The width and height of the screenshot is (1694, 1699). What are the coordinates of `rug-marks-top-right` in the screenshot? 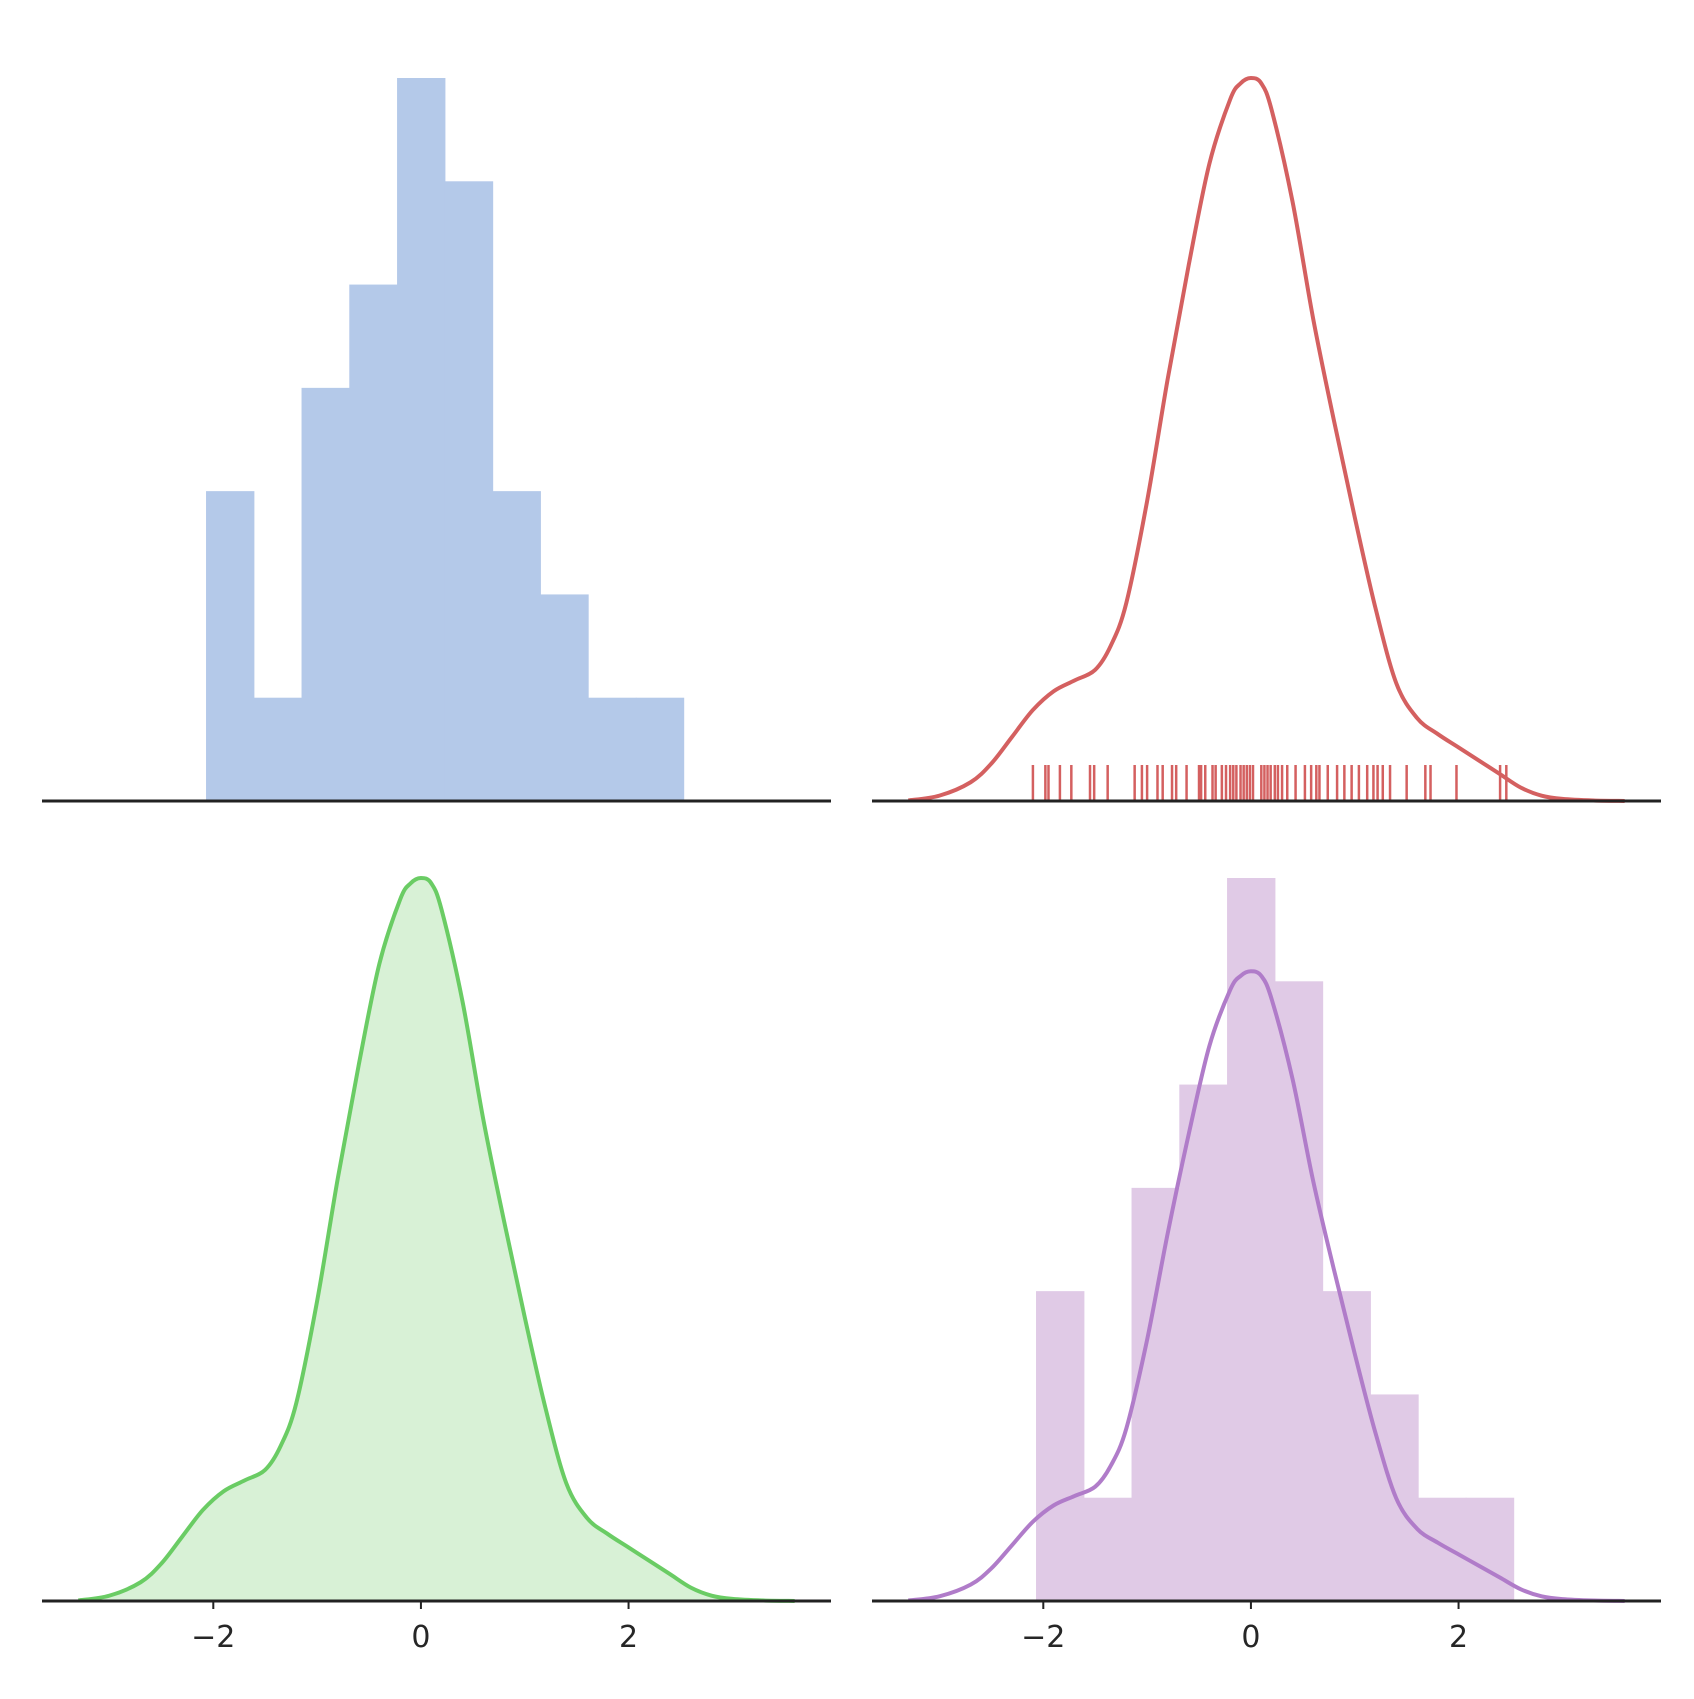 It's located at (1269, 783).